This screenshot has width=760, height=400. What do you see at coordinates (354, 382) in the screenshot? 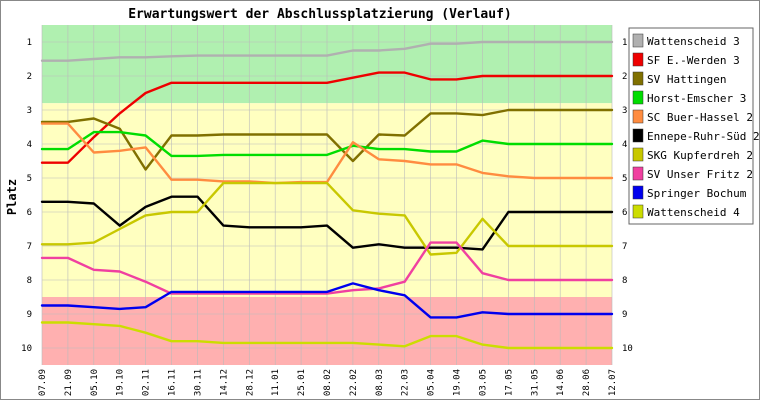
I see `x-tick-label-12: 22.02` at bounding box center [354, 382].